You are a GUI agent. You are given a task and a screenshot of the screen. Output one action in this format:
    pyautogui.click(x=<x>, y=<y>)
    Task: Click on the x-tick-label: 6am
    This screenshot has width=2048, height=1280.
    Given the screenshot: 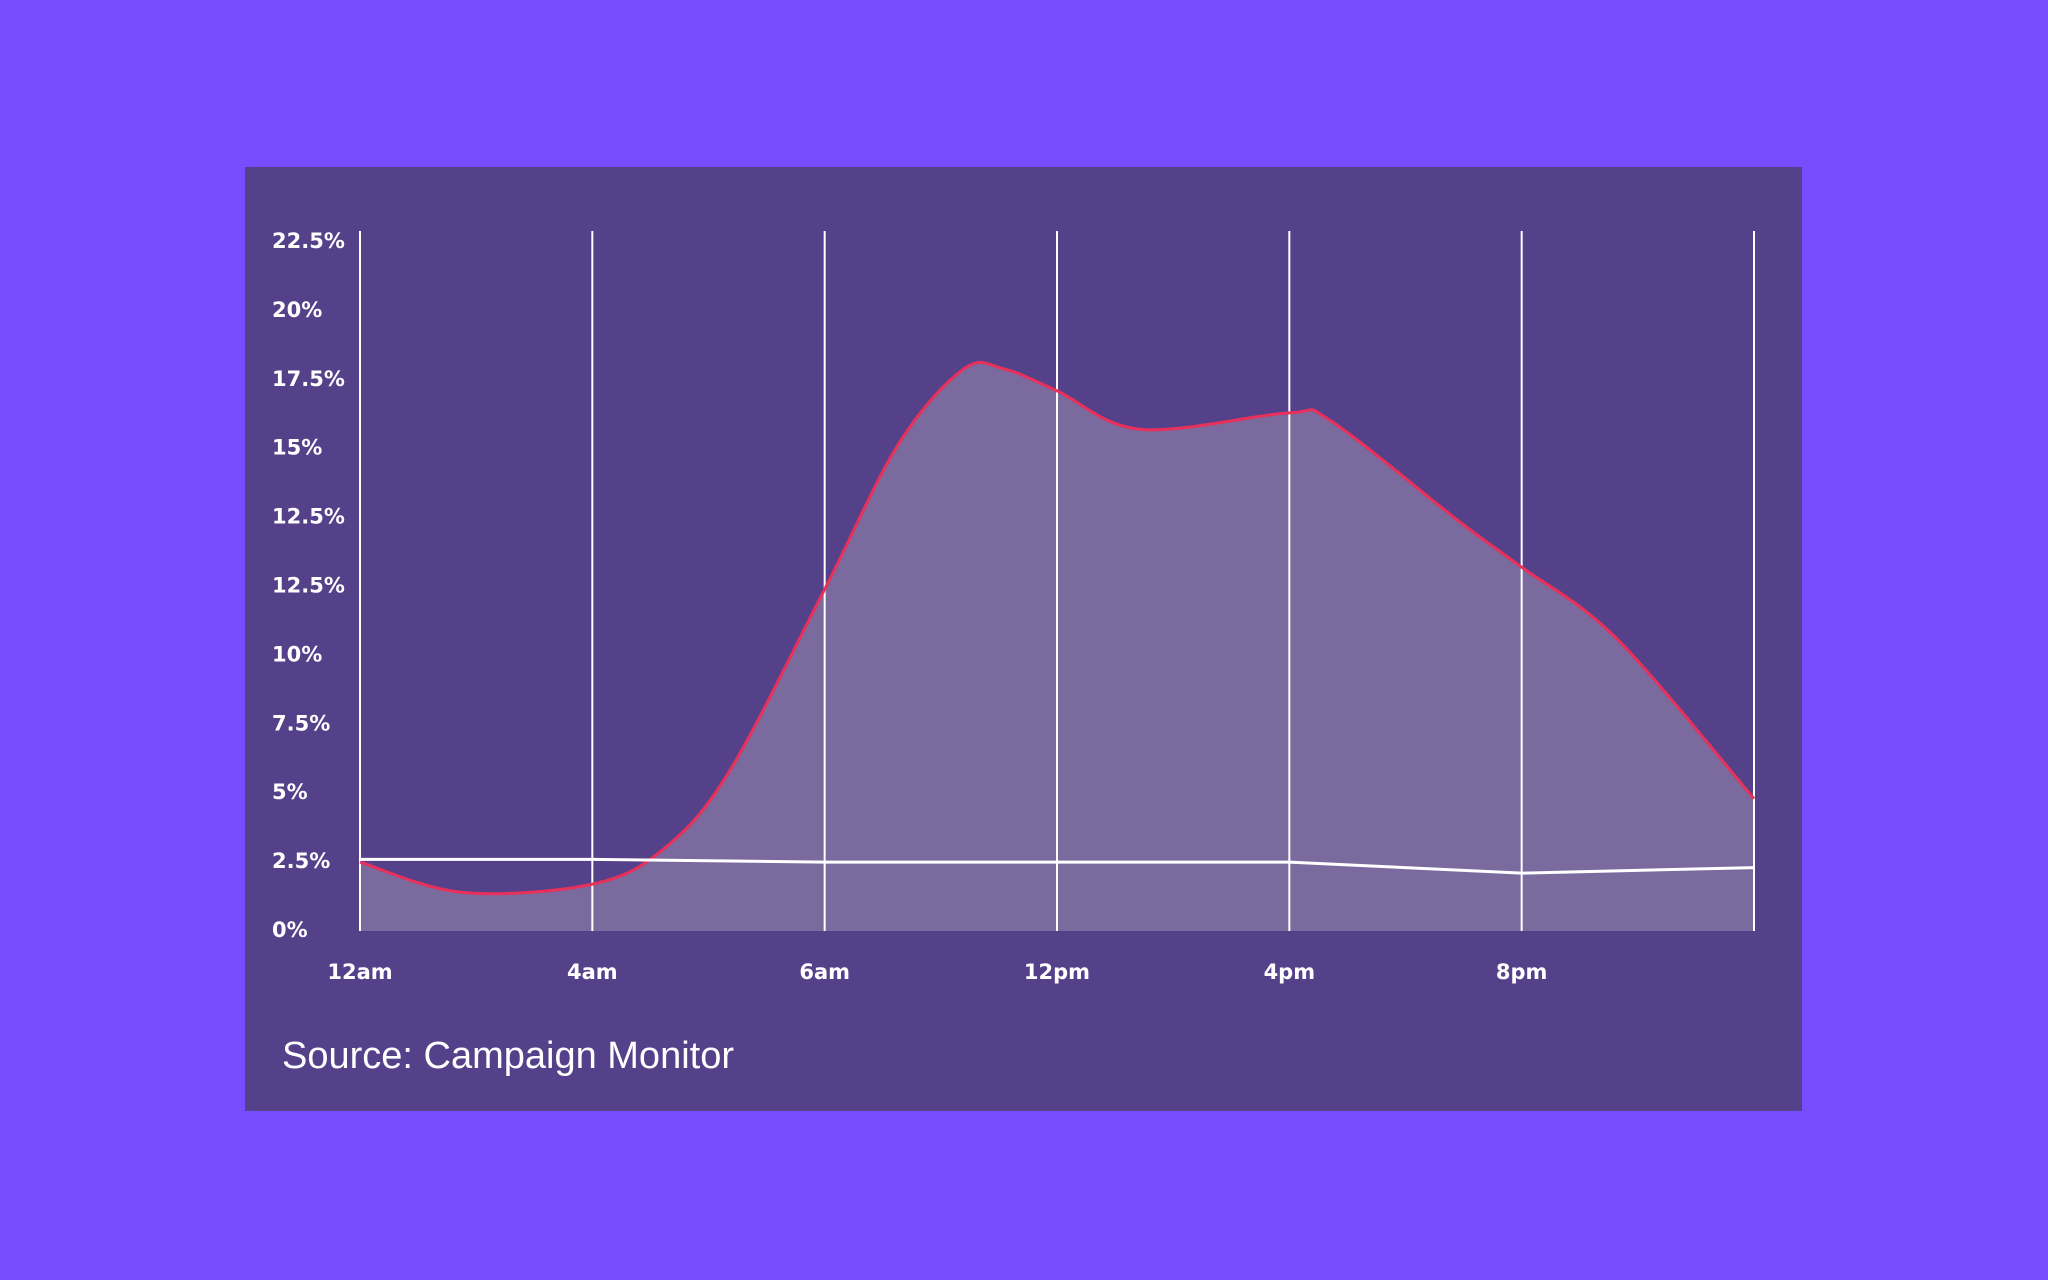 What is the action you would take?
    pyautogui.click(x=824, y=972)
    